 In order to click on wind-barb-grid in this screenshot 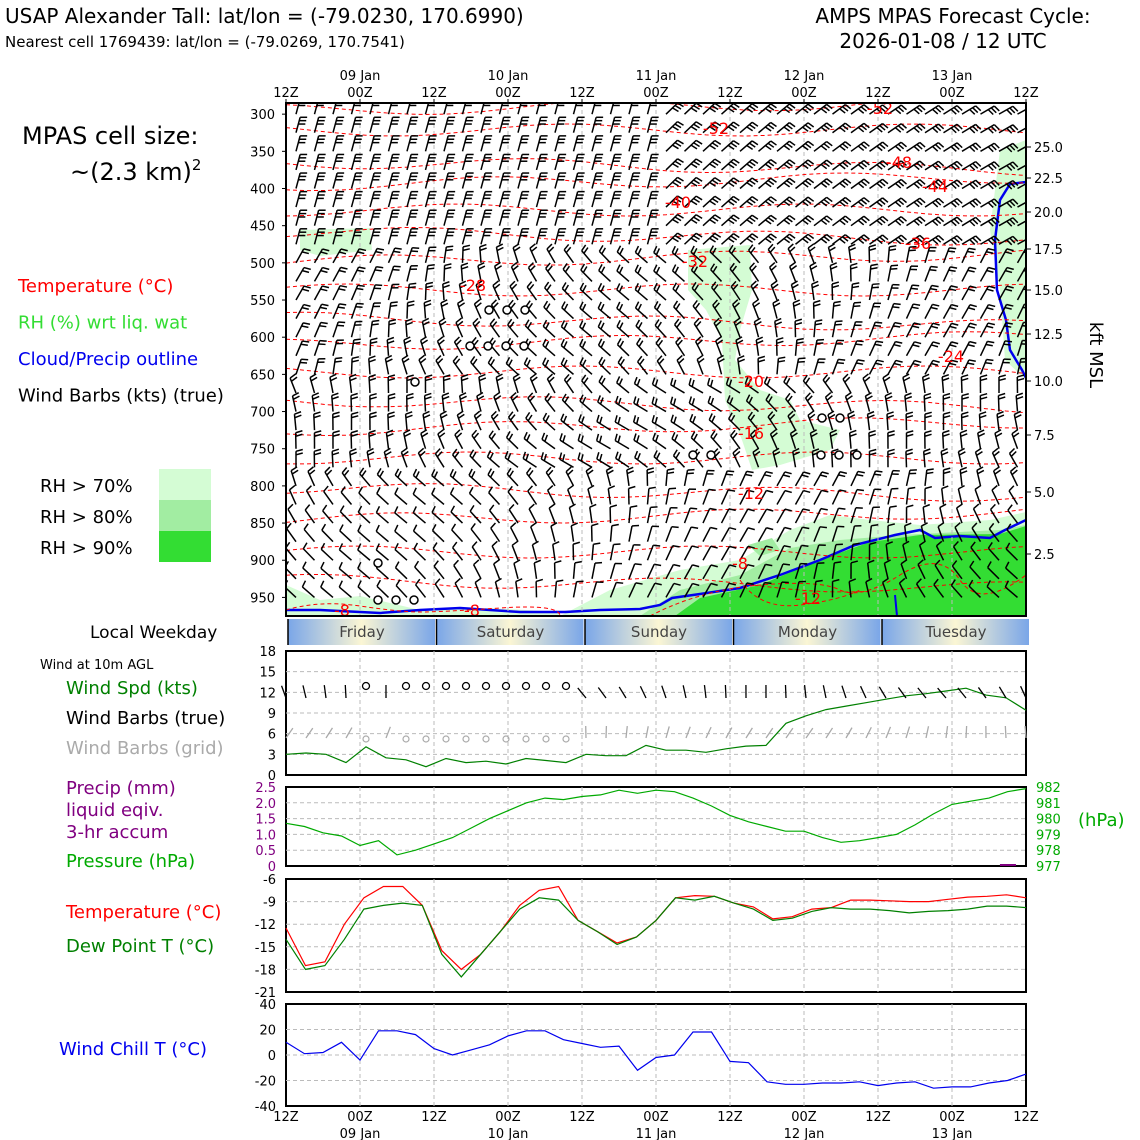, I will do `click(769, 733)`.